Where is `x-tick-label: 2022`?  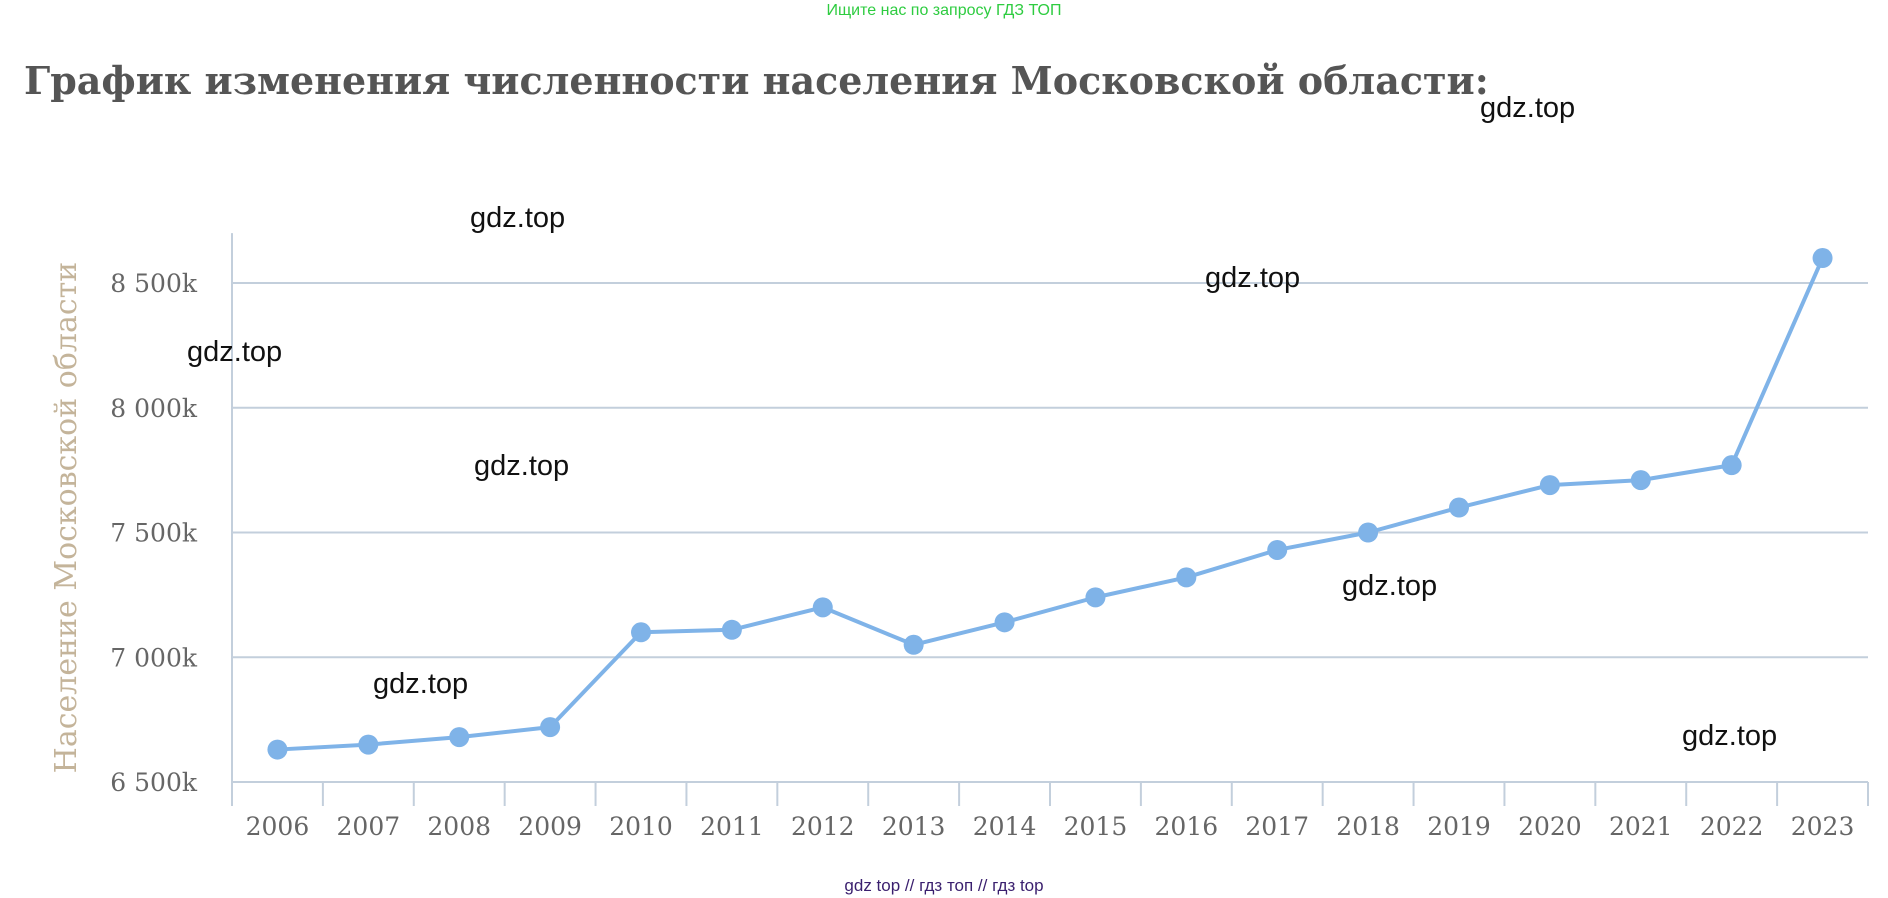
x-tick-label: 2022 is located at coordinates (1732, 826).